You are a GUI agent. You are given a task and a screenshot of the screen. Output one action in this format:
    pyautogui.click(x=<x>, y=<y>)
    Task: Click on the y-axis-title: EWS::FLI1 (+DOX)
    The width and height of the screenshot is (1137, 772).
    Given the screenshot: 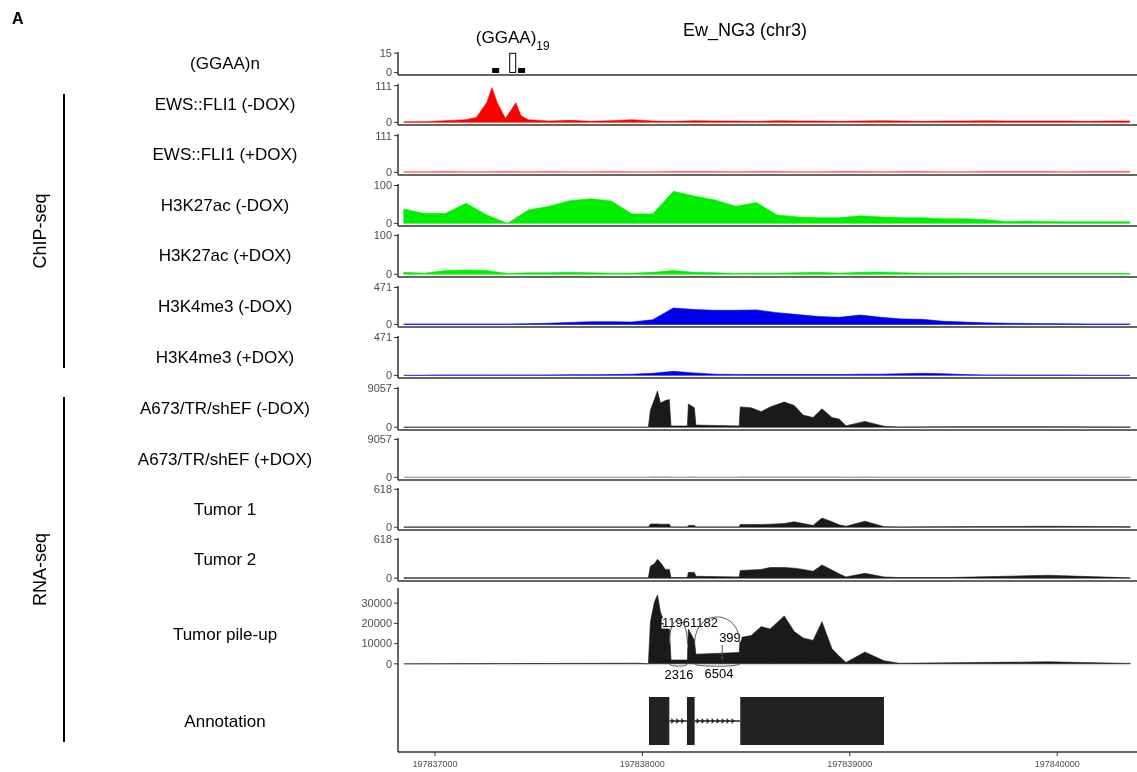 What is the action you would take?
    pyautogui.click(x=225, y=155)
    